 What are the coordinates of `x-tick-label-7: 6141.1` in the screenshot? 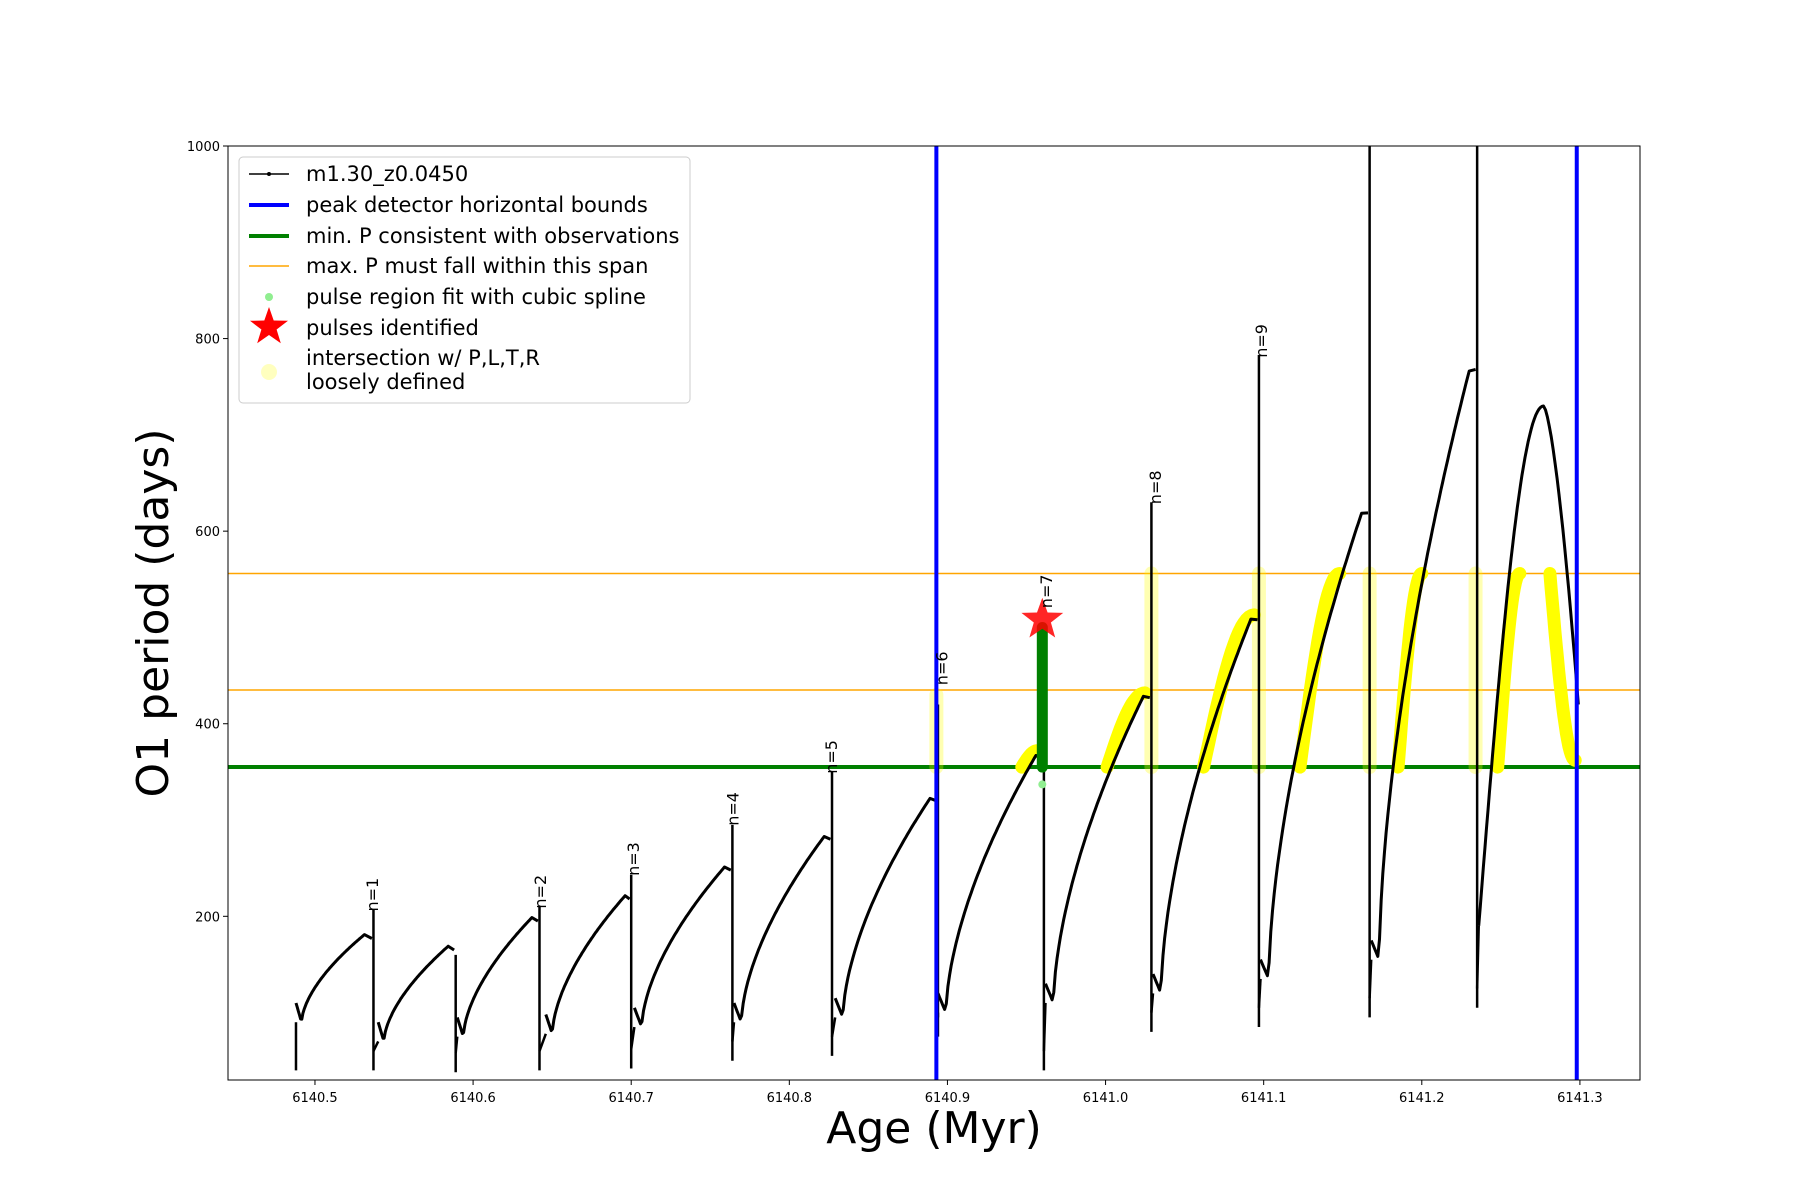 It's located at (1264, 1098).